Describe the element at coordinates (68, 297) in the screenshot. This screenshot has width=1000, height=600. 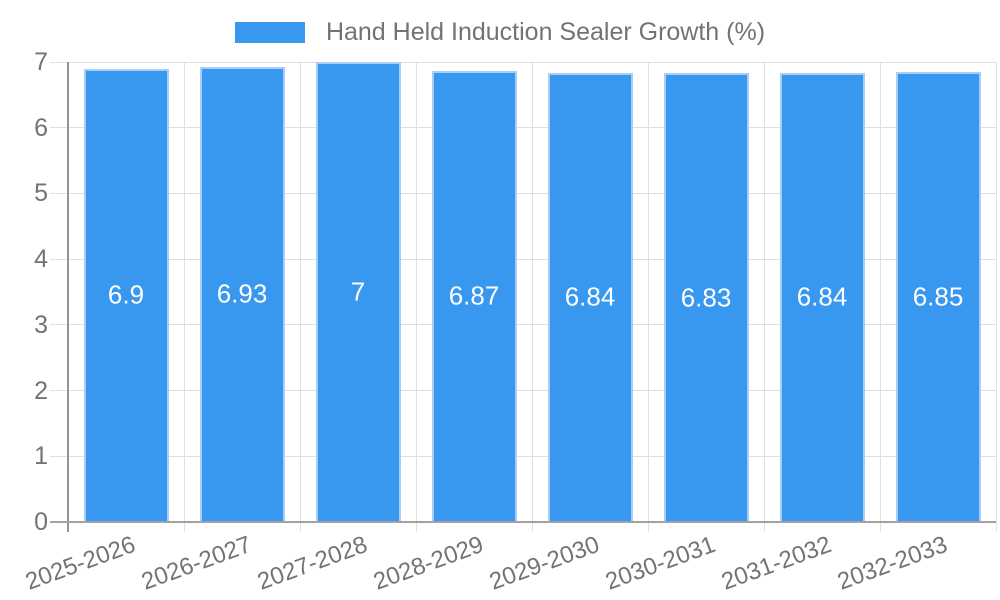
I see `y-axis-line` at that location.